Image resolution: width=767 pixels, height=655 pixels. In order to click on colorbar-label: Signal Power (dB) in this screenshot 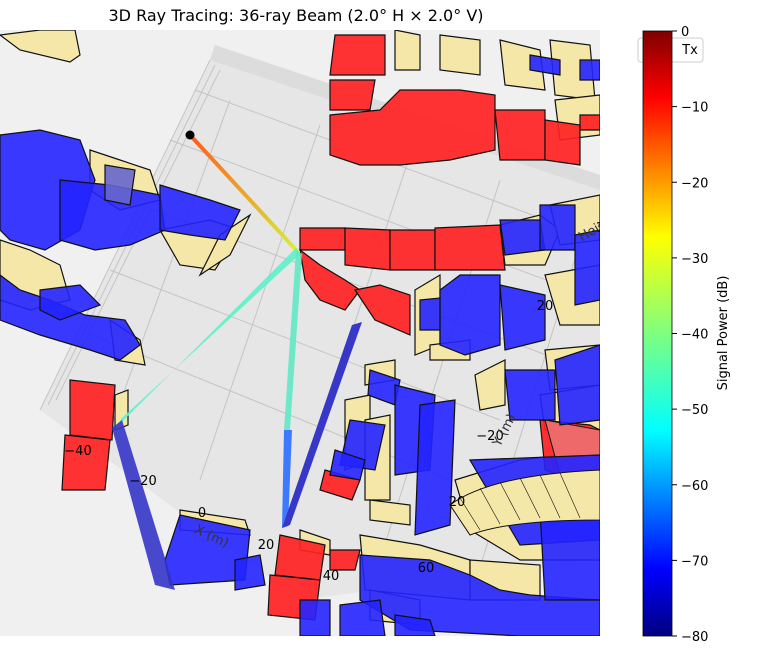, I will do `click(723, 333)`.